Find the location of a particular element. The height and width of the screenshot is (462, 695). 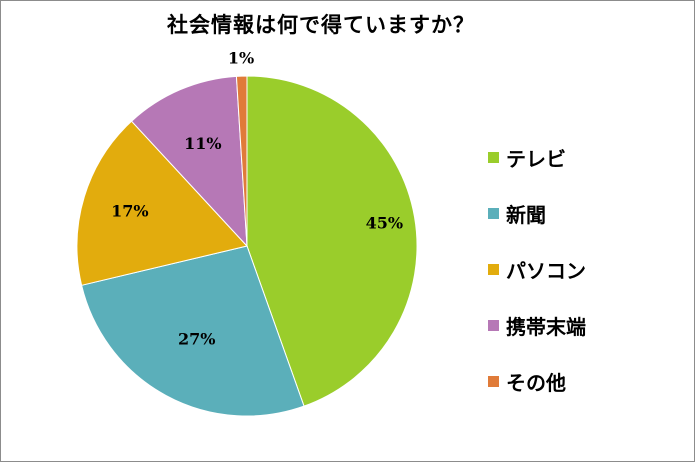

pie-slice-mobile is located at coordinates (189, 161).